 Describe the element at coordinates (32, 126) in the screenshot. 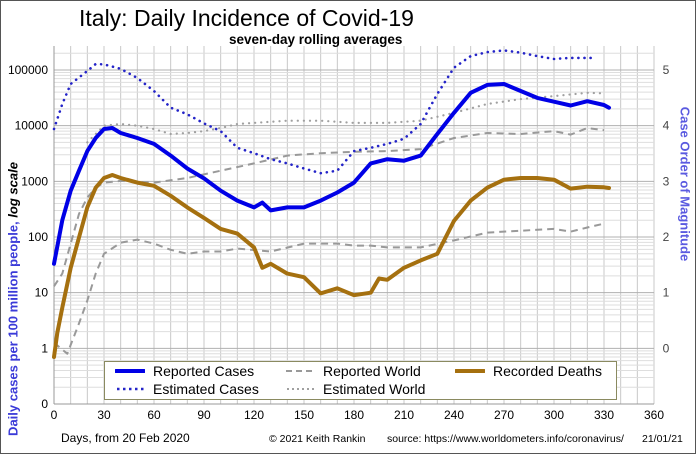

I see `y-tick-label: 10000` at that location.